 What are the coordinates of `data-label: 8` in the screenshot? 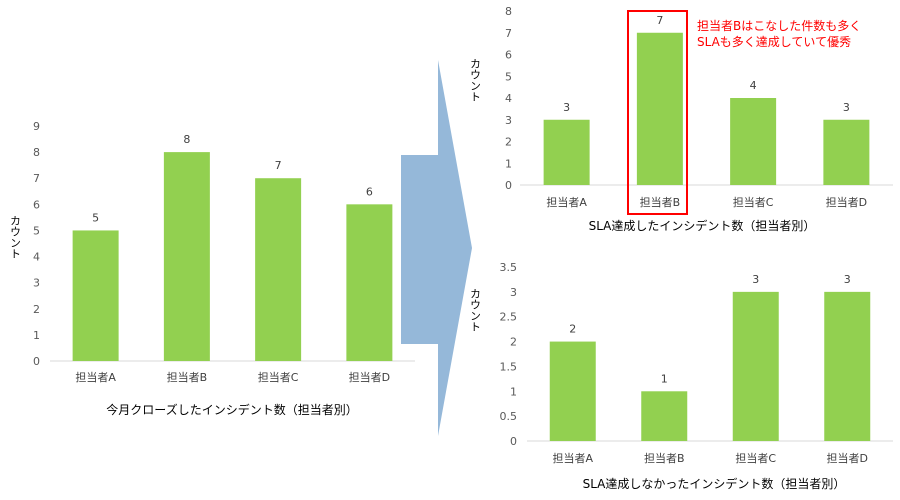 It's located at (186, 139).